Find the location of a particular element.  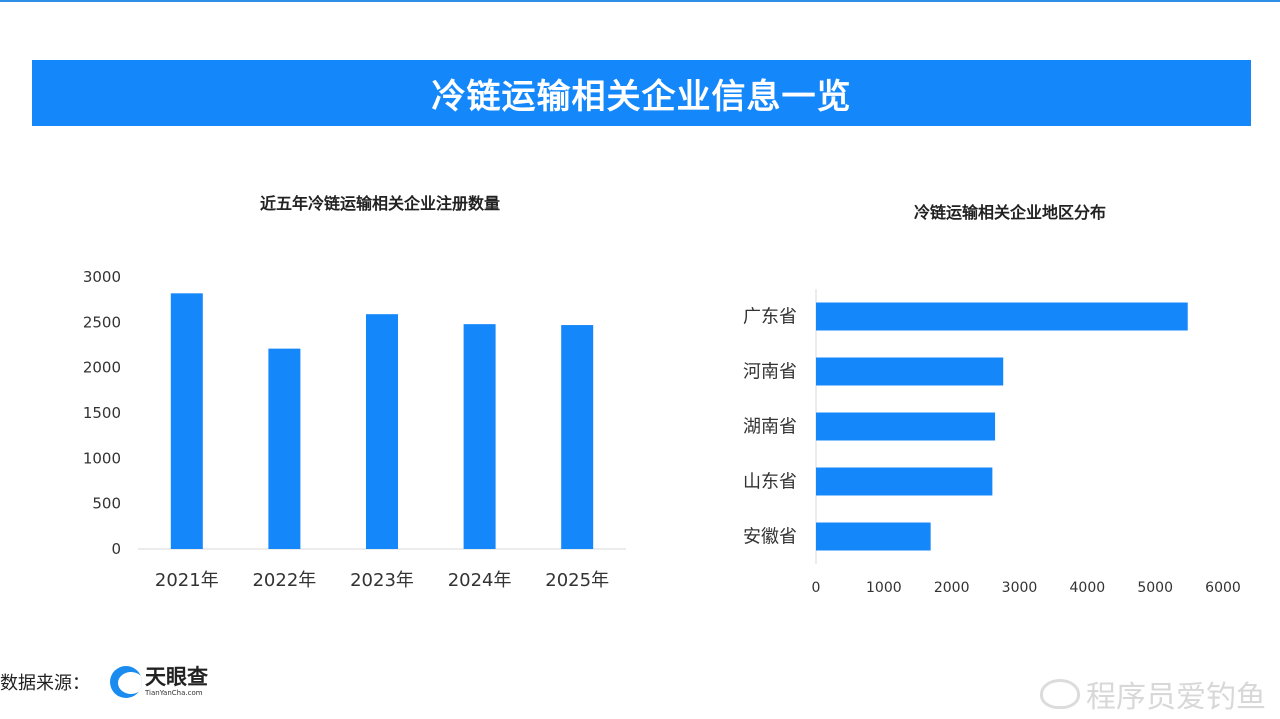

vertical-chart-title: 近五年冷链运输相关企业注册数量 is located at coordinates (379, 203).